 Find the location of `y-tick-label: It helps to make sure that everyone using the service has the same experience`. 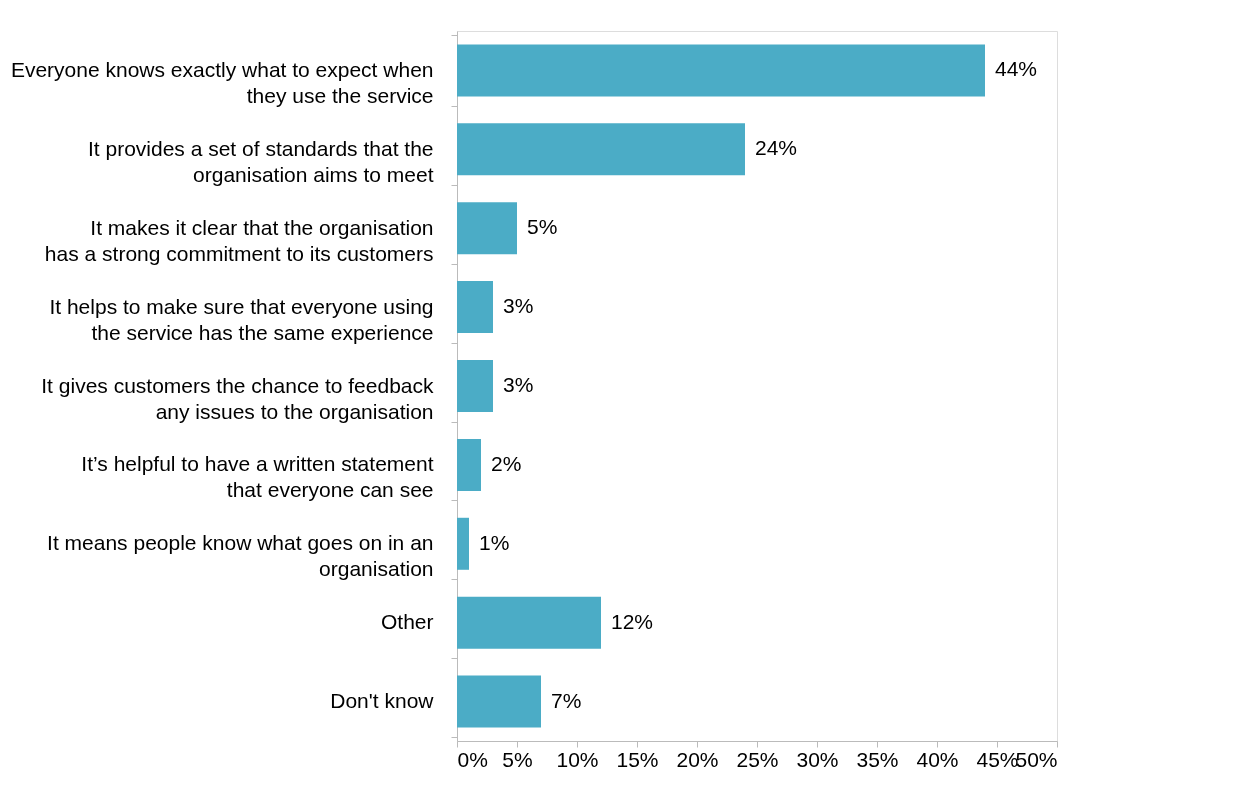

y-tick-label: It helps to make sure that everyone using the service has the same experience is located at coordinates (241, 319).